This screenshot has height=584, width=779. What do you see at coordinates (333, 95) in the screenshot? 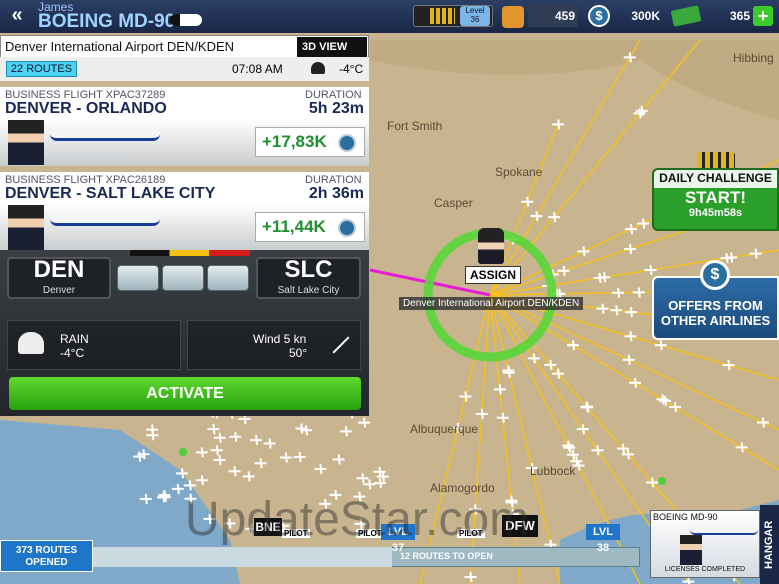
I see `duration-label: DURATION` at bounding box center [333, 95].